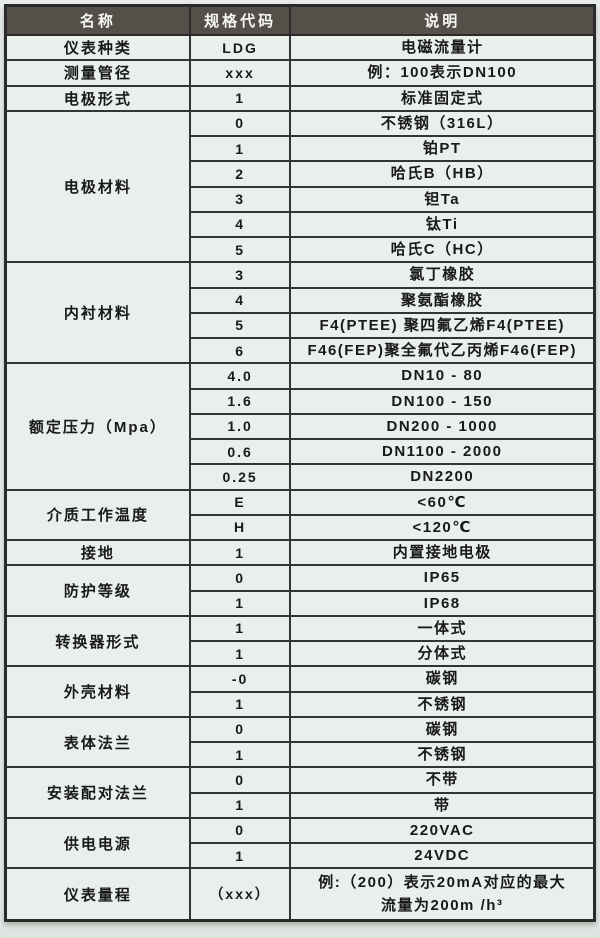 This screenshot has width=600, height=938. What do you see at coordinates (240, 426) in the screenshot?
I see `spec-code-cell: 1.0` at bounding box center [240, 426].